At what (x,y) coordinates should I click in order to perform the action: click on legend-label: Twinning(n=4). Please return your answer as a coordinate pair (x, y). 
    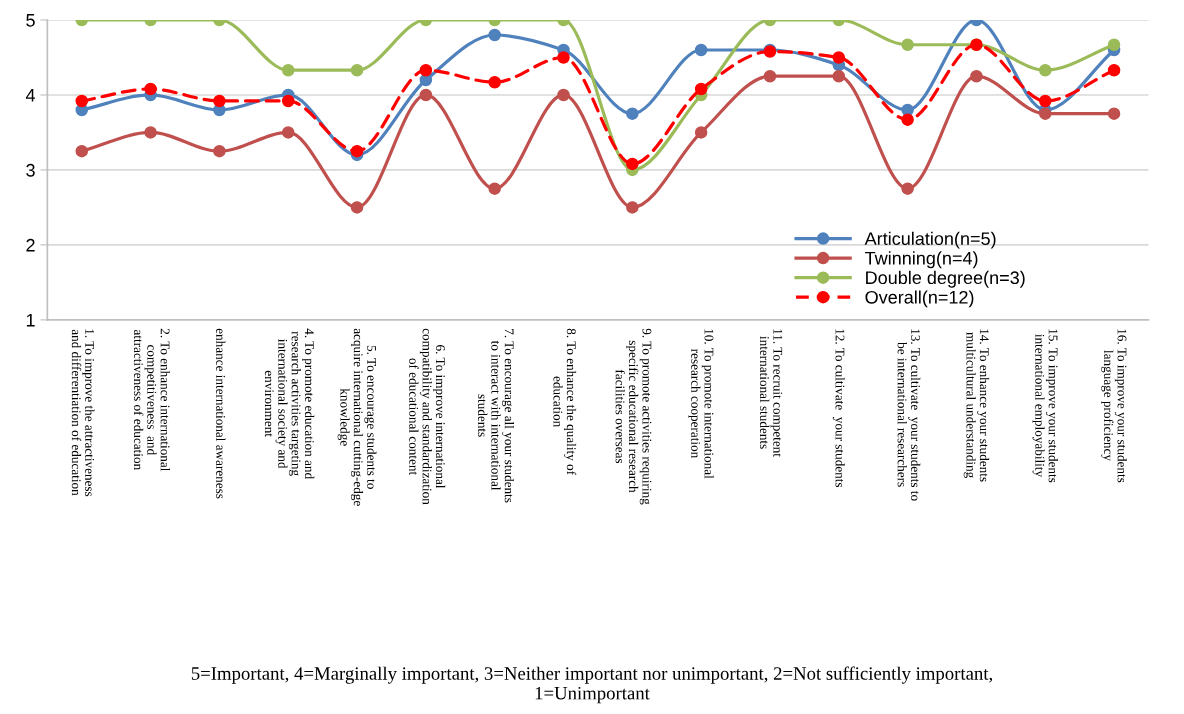
    Looking at the image, I should click on (921, 260).